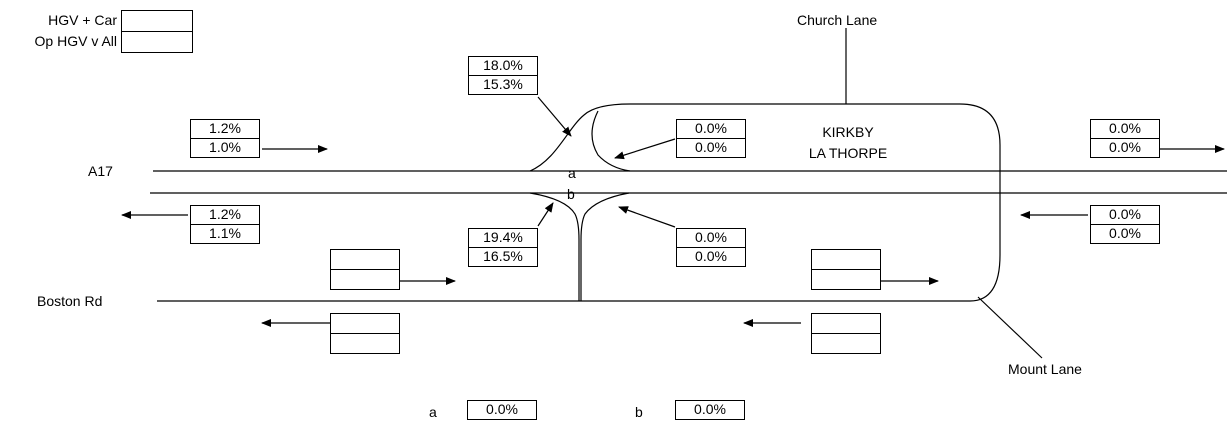 The width and height of the screenshot is (1229, 423). What do you see at coordinates (503, 238) in the screenshot?
I see `value-hgv-car: 19.4%` at bounding box center [503, 238].